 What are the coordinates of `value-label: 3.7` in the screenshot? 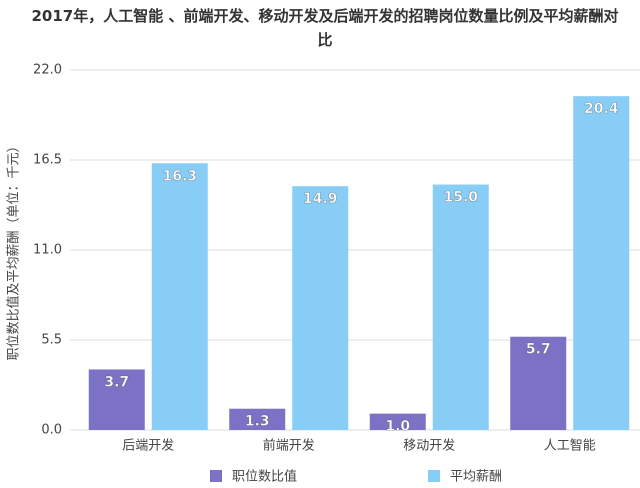 It's located at (116, 382).